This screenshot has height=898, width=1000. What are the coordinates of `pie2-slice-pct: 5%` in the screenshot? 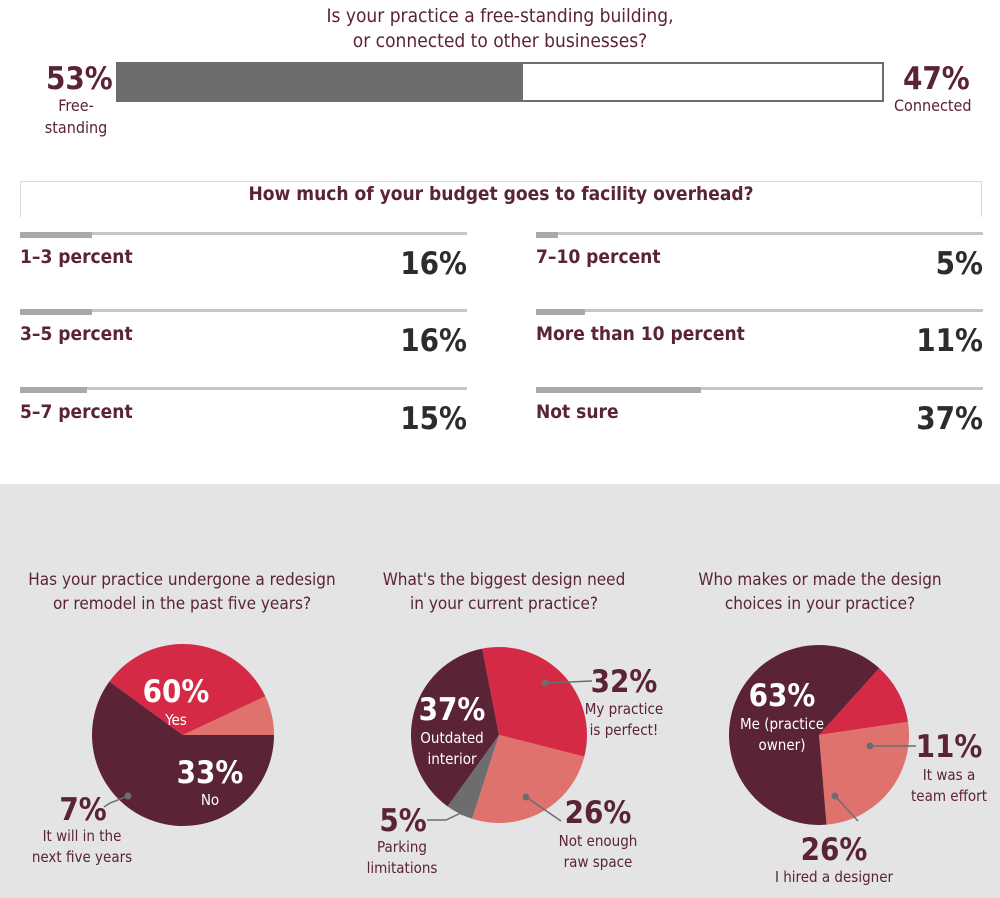 It's located at (402, 821).